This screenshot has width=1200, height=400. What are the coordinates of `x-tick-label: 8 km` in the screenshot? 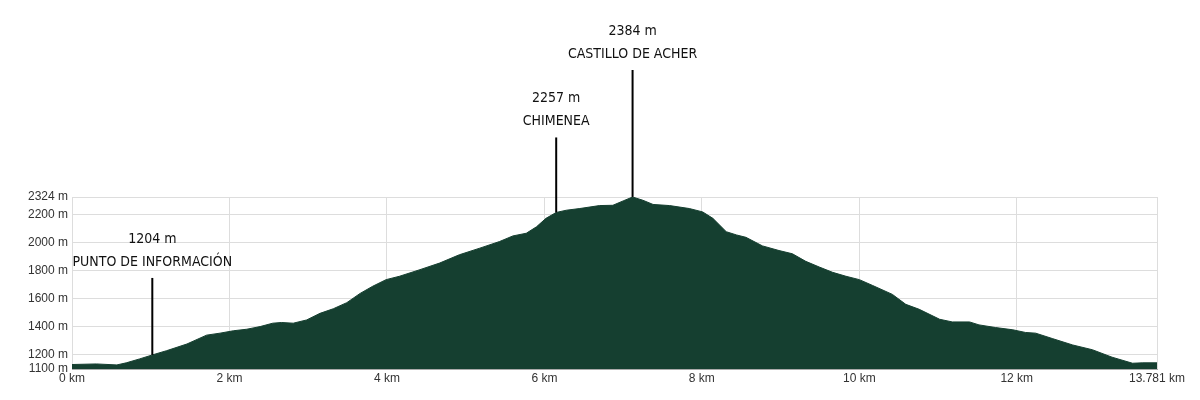 It's located at (701, 377).